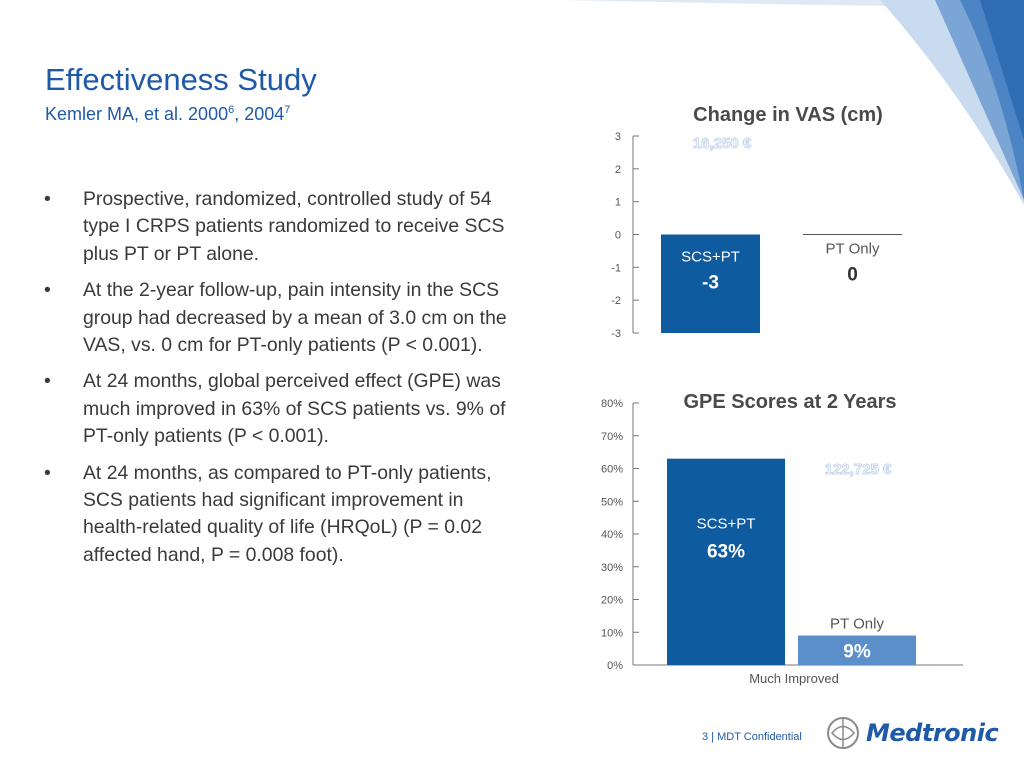  I want to click on bar-value-label: 9%, so click(857, 652).